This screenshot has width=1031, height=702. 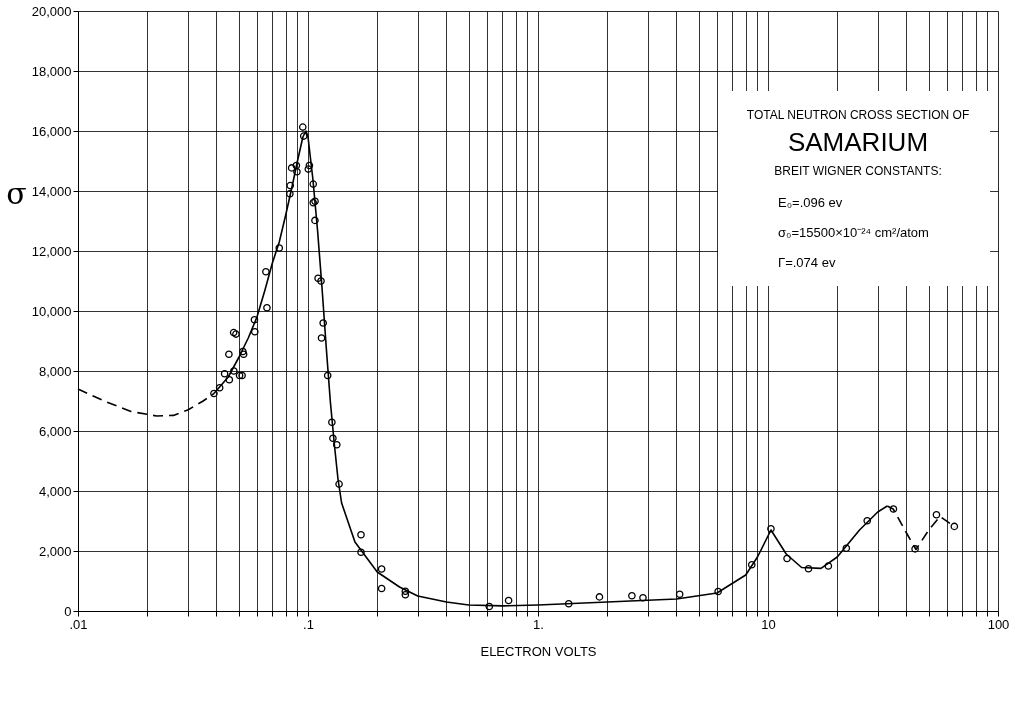 I want to click on y-tick-label: 6,000, so click(x=55, y=431).